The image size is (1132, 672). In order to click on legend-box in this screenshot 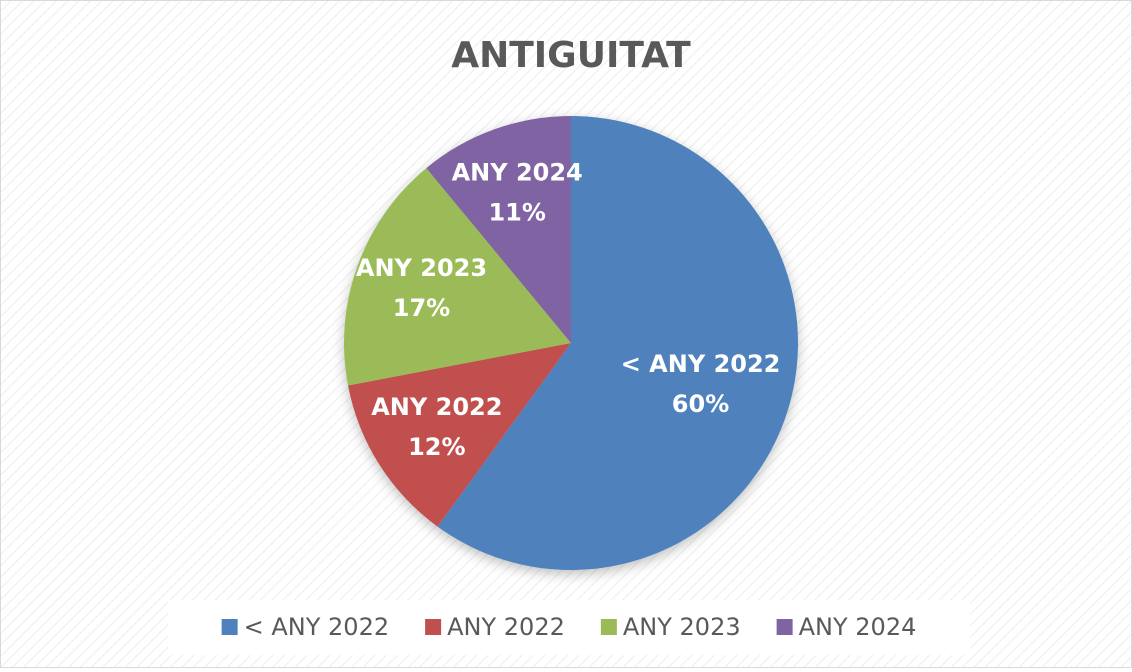, I will do `click(569, 627)`.